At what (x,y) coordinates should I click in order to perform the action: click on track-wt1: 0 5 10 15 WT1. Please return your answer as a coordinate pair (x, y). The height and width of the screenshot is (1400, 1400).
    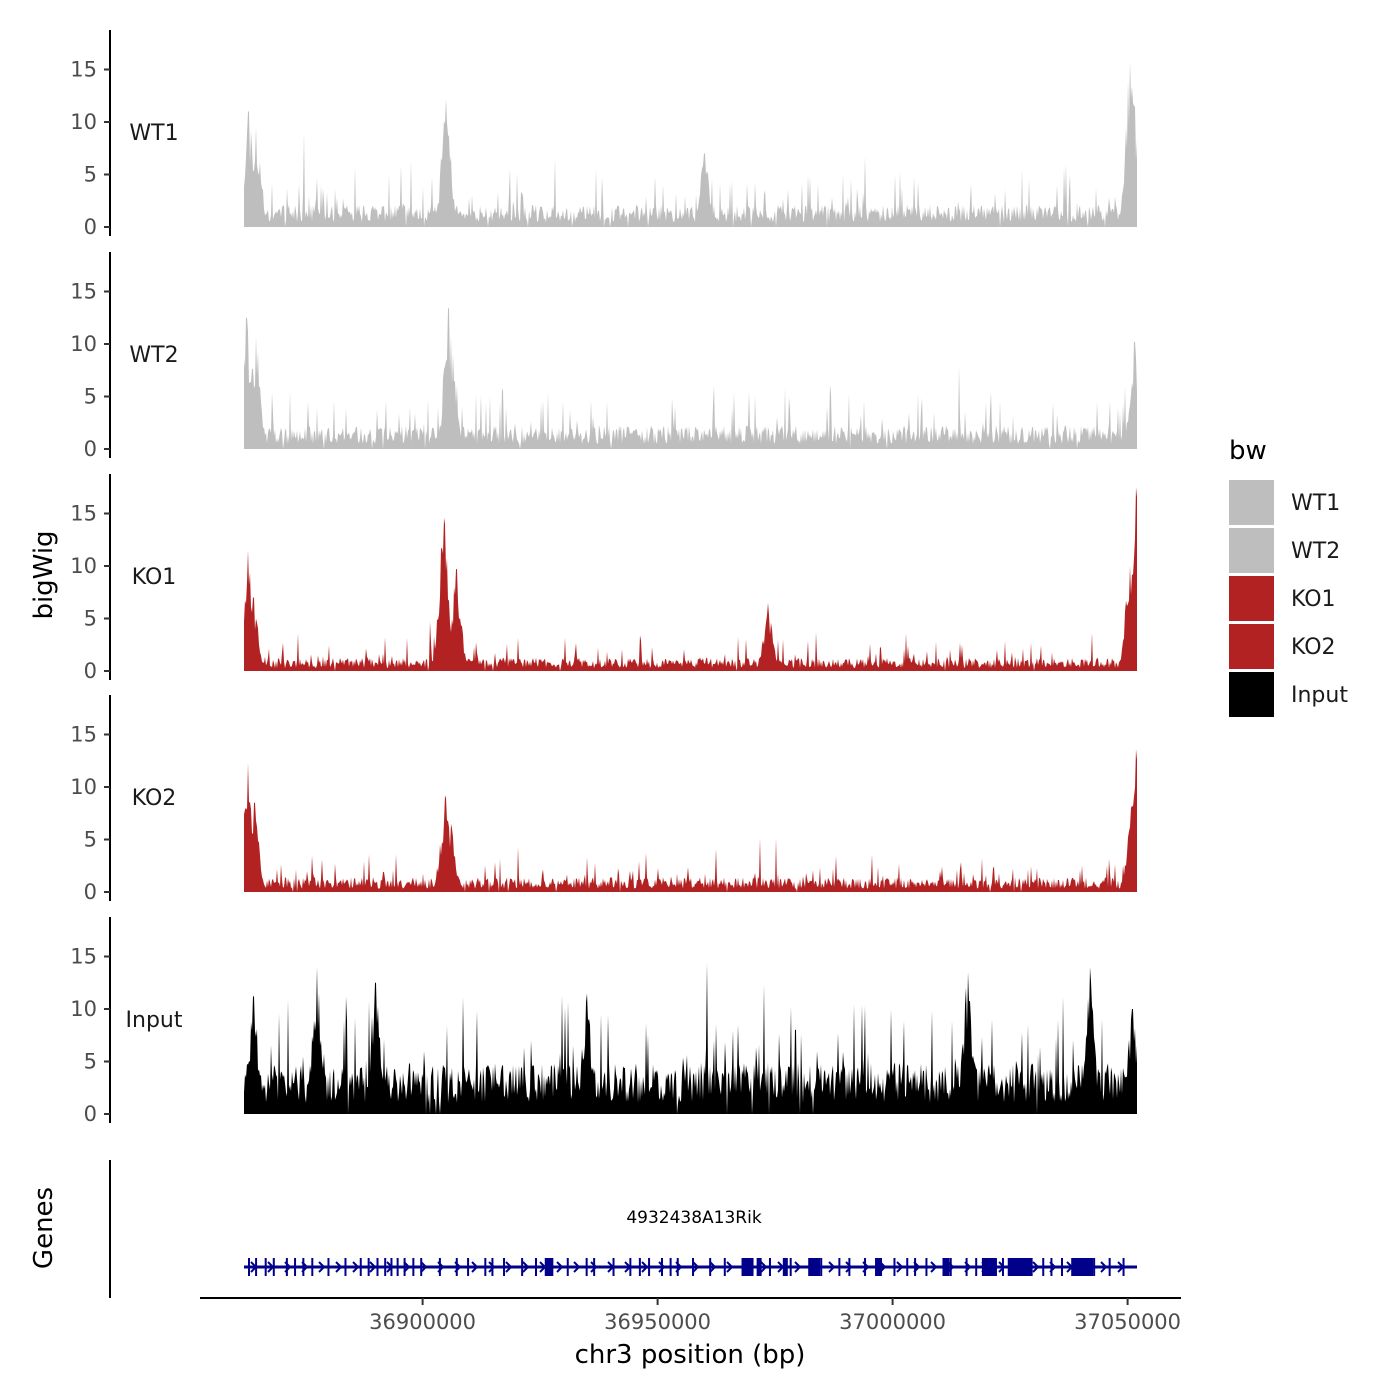
    Looking at the image, I should click on (603, 134).